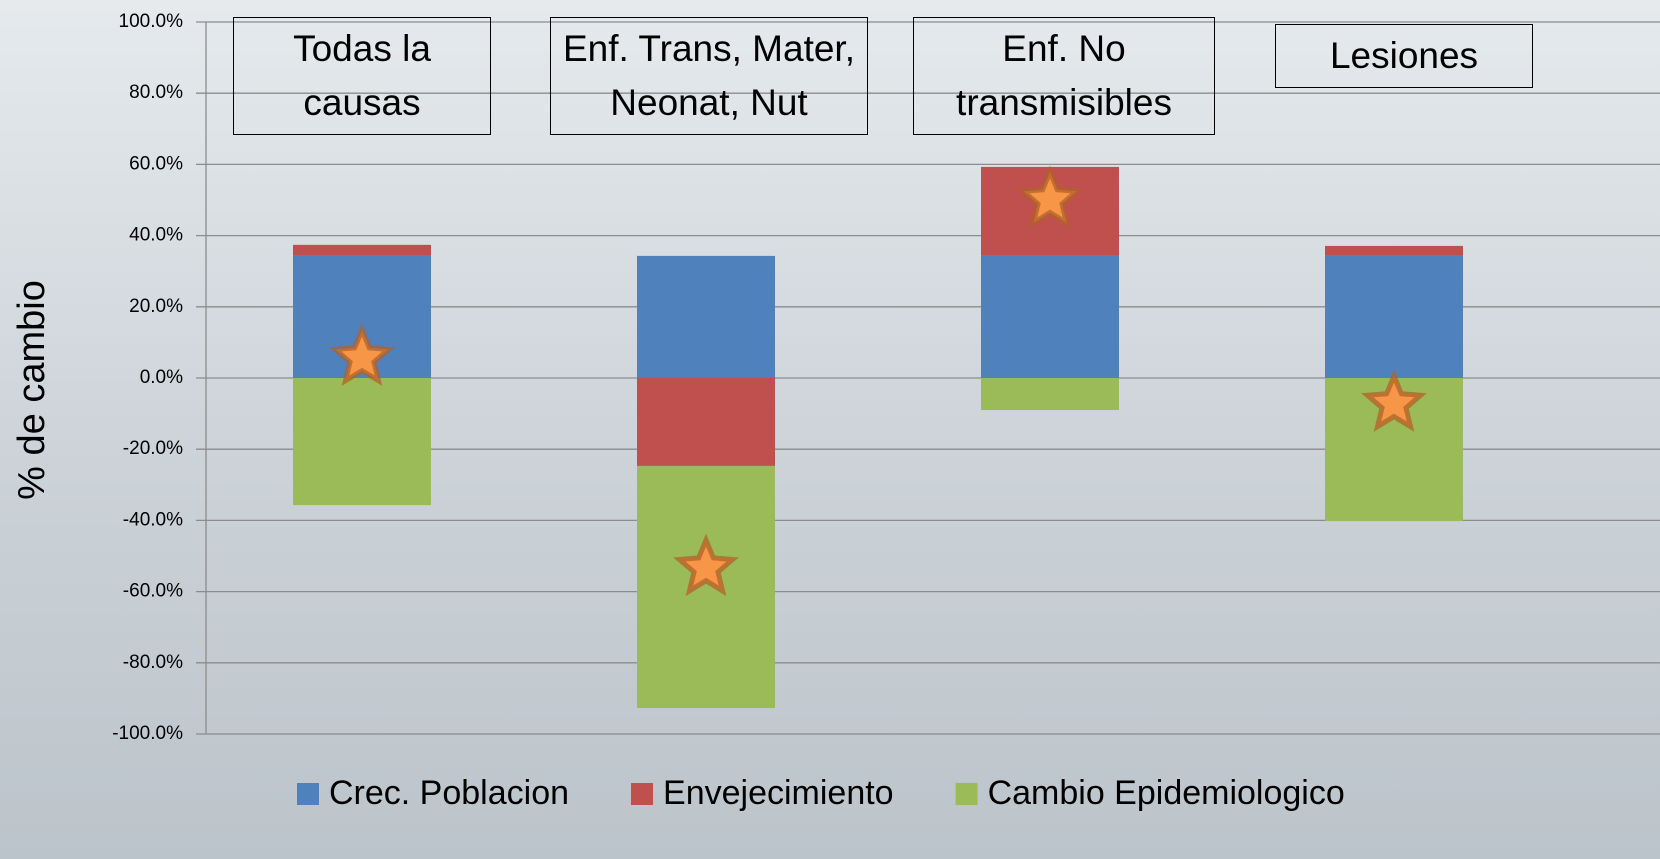 This screenshot has height=859, width=1660. What do you see at coordinates (151, 21) in the screenshot?
I see `y-tick-label: 100.0%` at bounding box center [151, 21].